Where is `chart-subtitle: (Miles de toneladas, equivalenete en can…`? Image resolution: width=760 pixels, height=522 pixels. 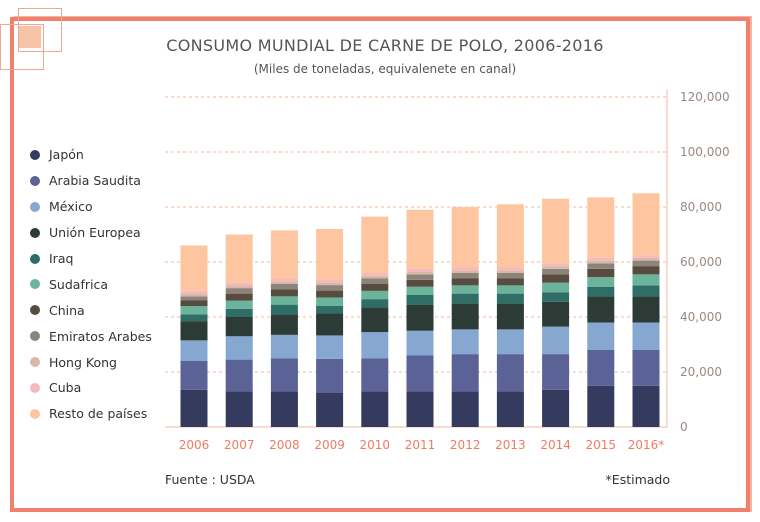 chart-subtitle: (Miles de toneladas, equivalenete en can… is located at coordinates (385, 69).